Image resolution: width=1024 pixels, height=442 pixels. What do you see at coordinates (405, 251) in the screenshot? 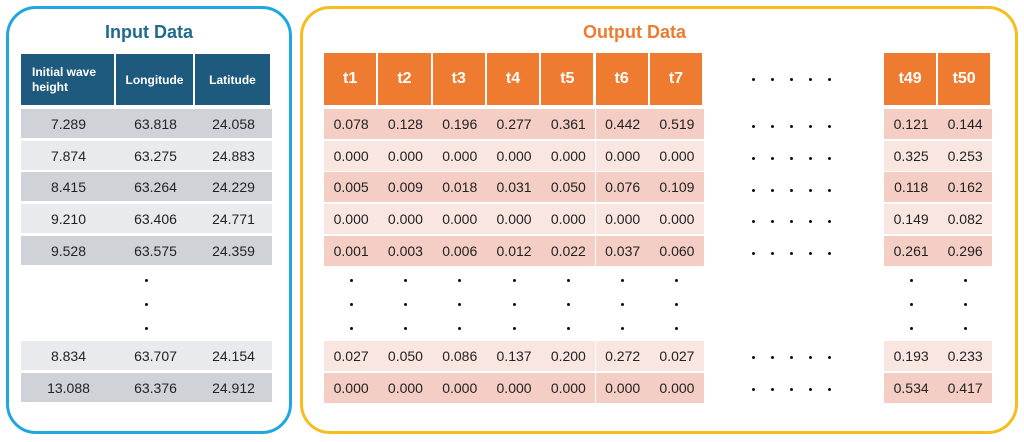
I see `output-data-cell: 0.003` at bounding box center [405, 251].